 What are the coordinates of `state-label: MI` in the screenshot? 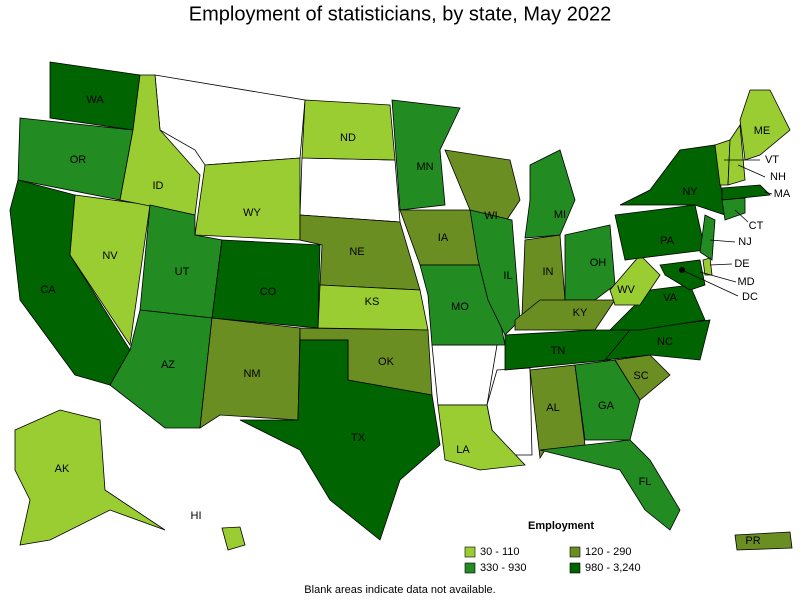 It's located at (560, 215).